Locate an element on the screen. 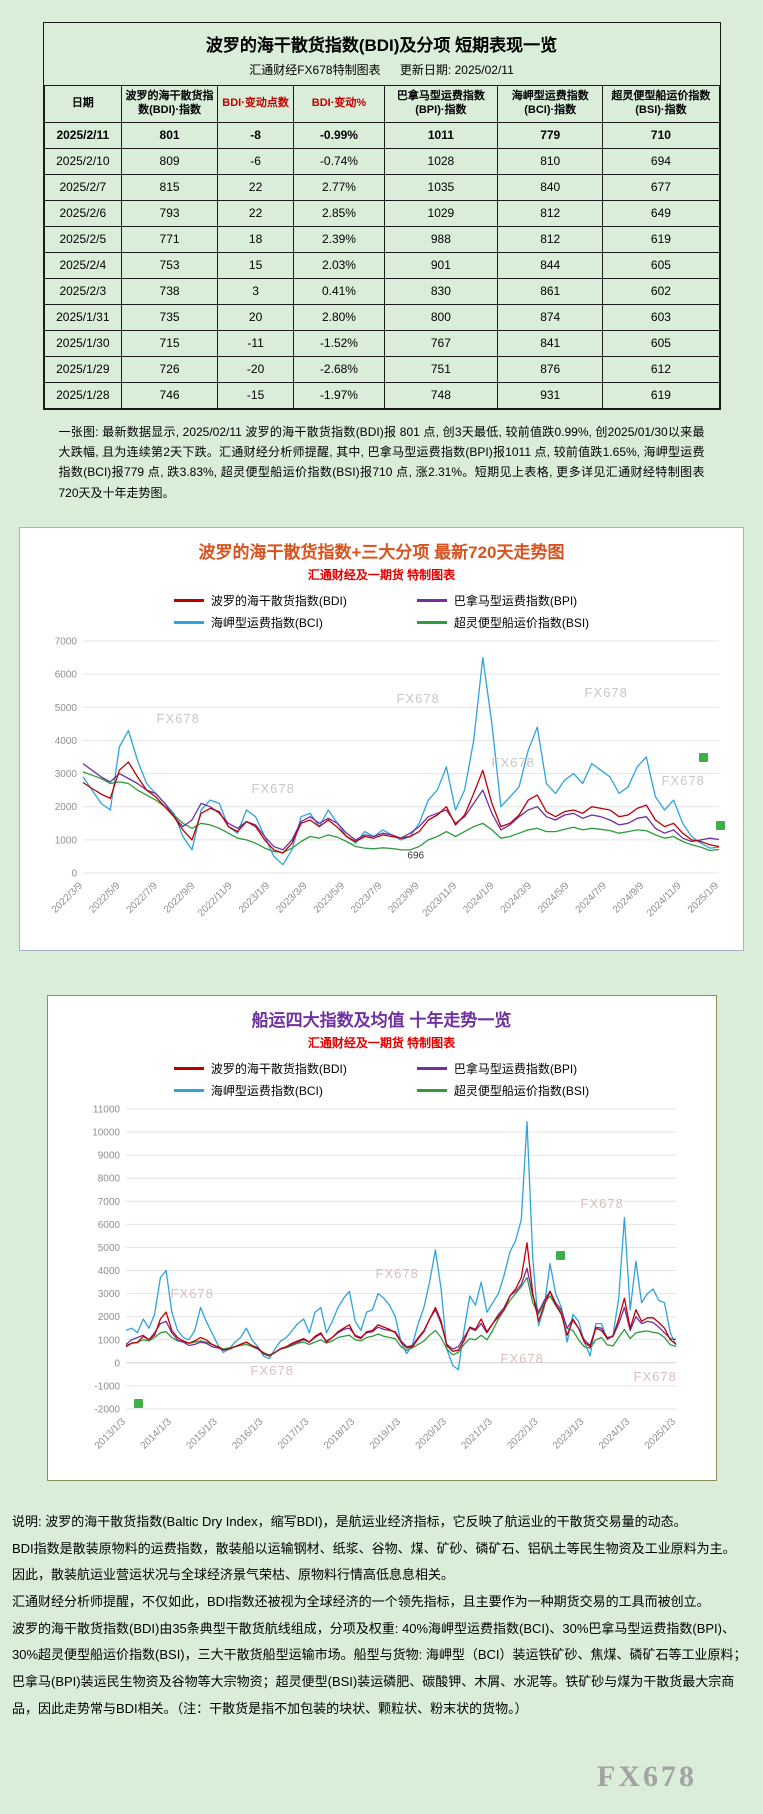  x-tick-label: 2017/1/3 is located at coordinates (294, 1434).